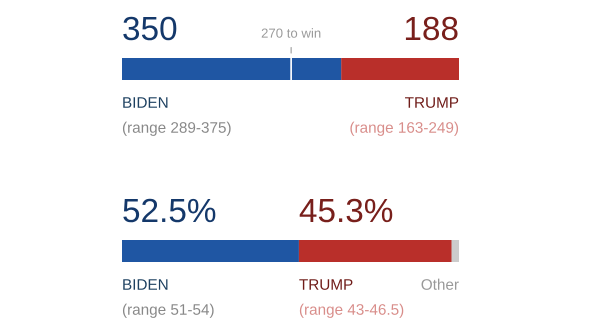  Describe the element at coordinates (346, 210) in the screenshot. I see `data-label: 45.3%` at that location.